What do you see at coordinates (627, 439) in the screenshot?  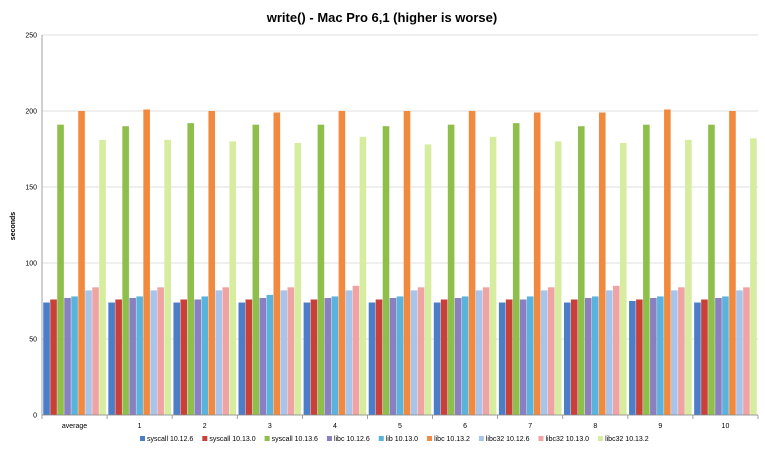 I see `legend-label: libc32 10.13.2` at bounding box center [627, 439].